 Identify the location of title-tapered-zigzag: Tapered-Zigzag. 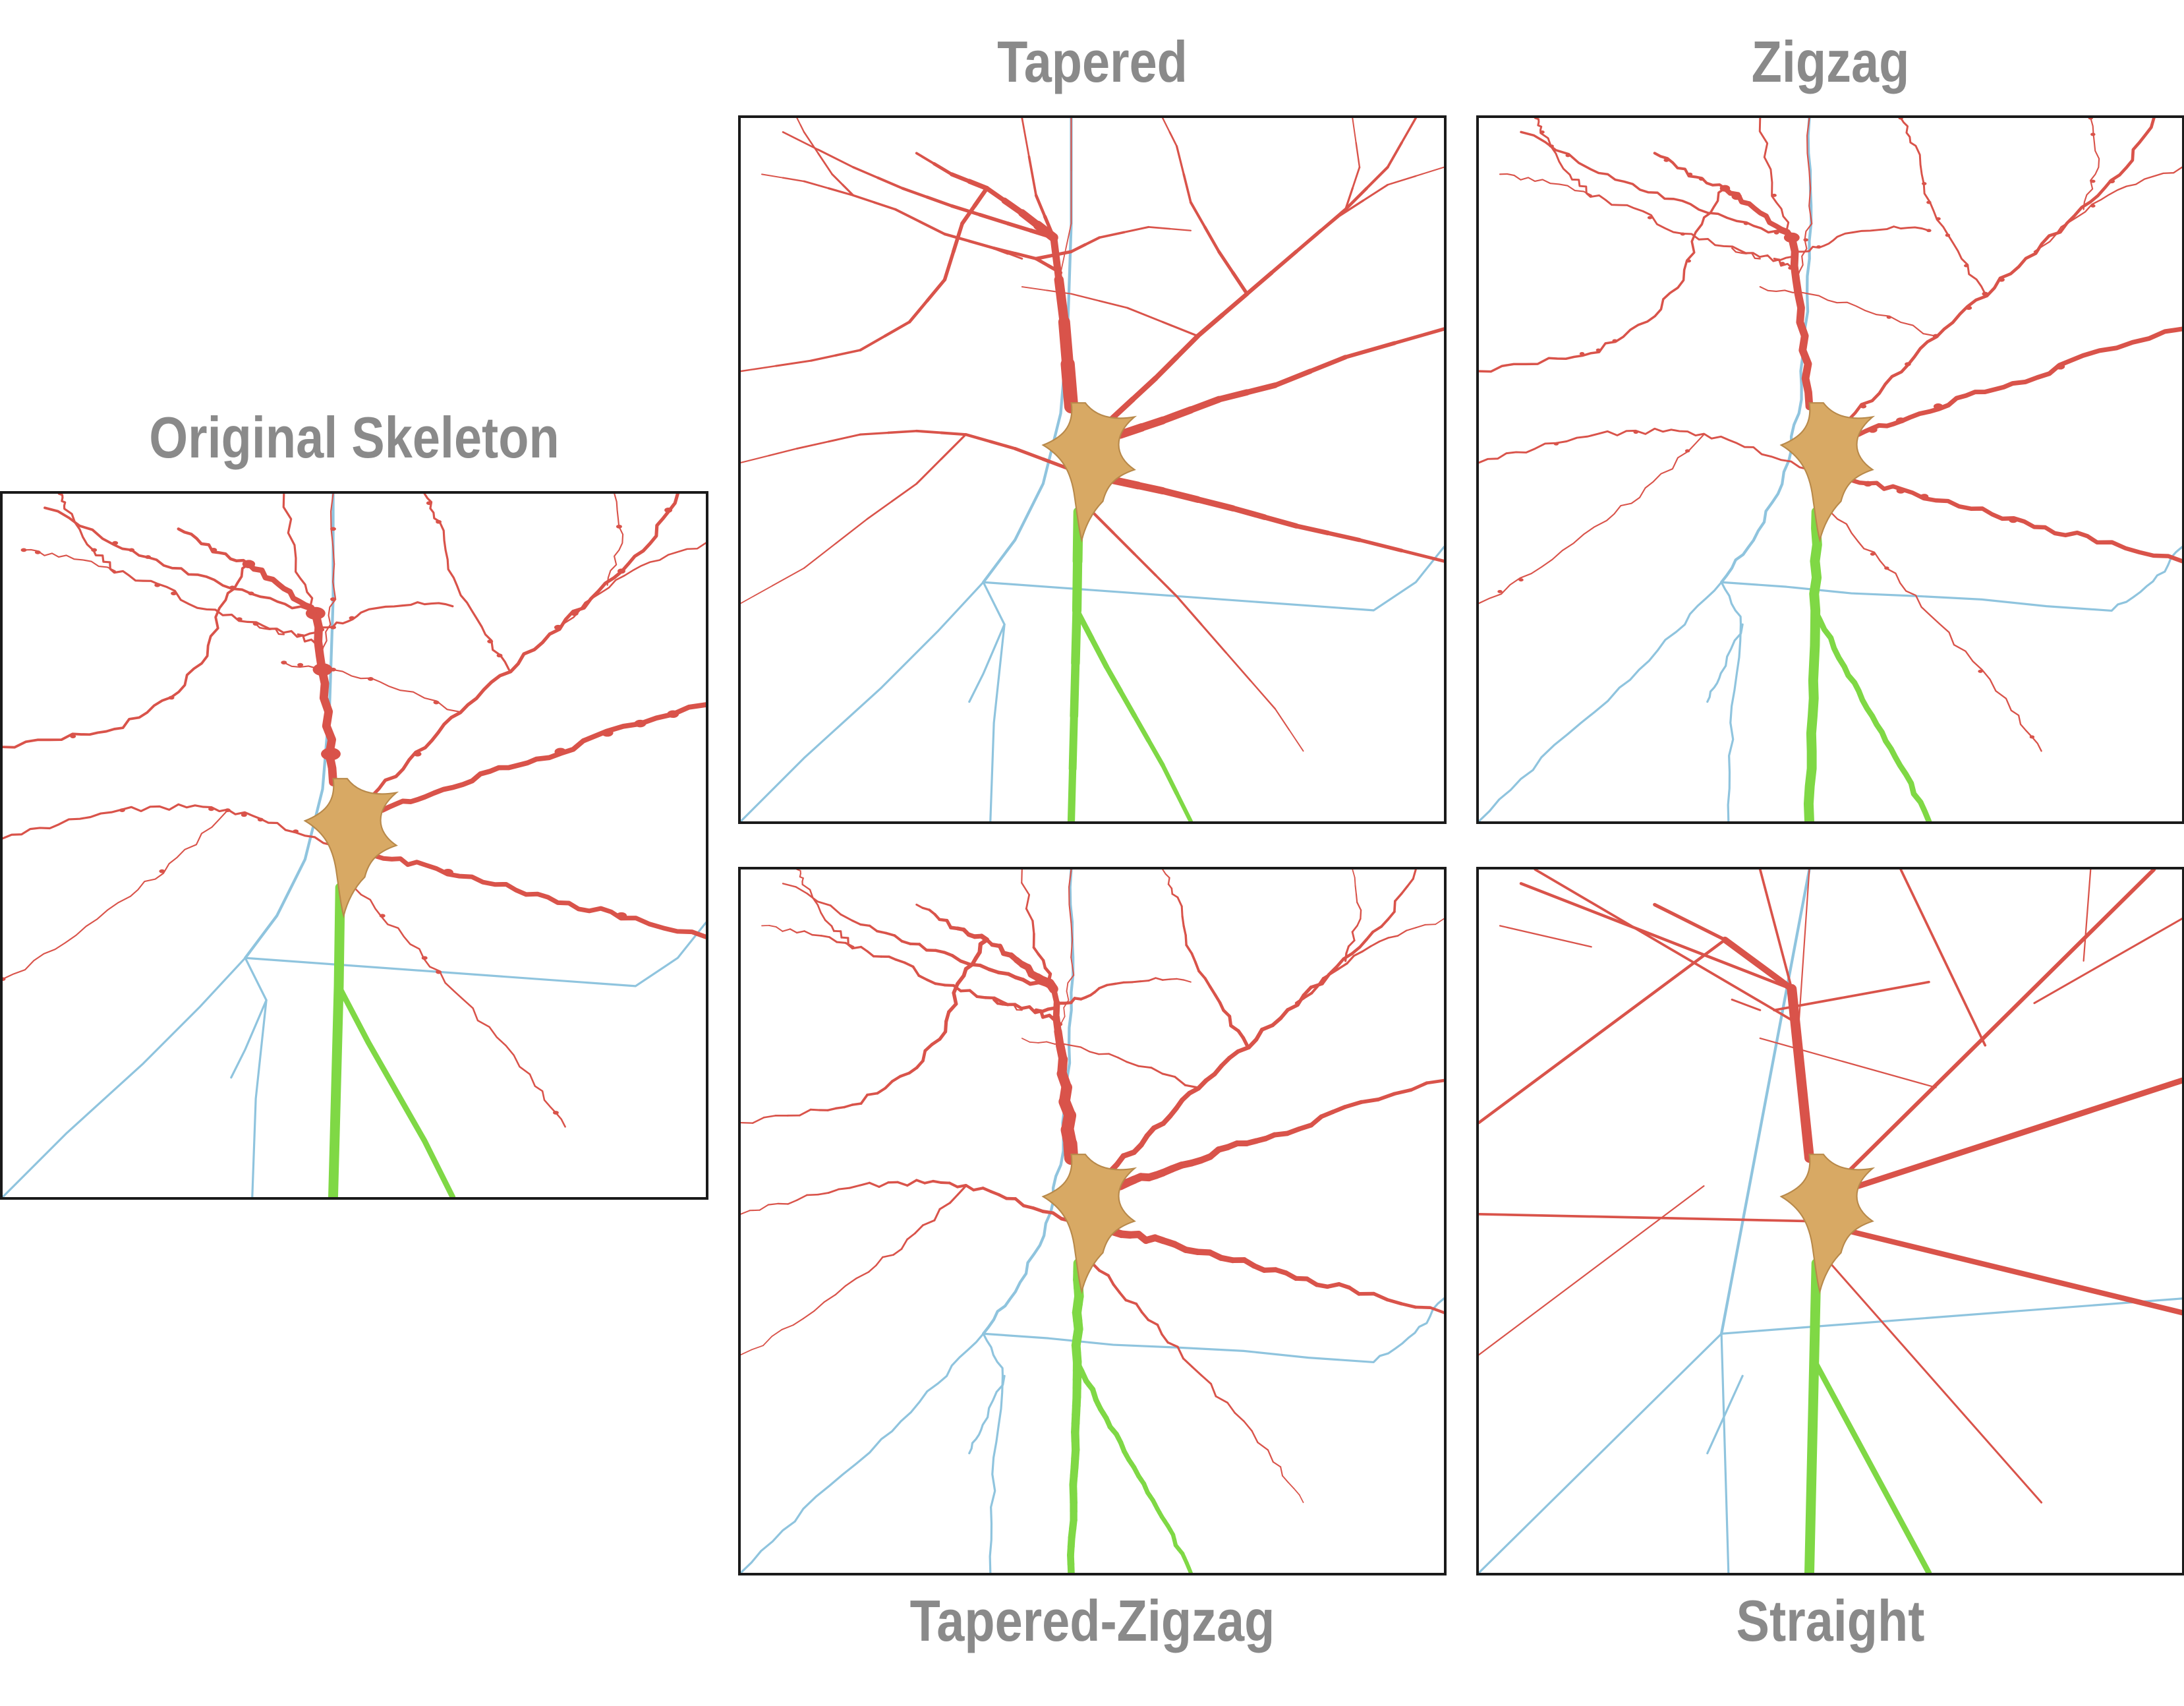
(1092, 1620).